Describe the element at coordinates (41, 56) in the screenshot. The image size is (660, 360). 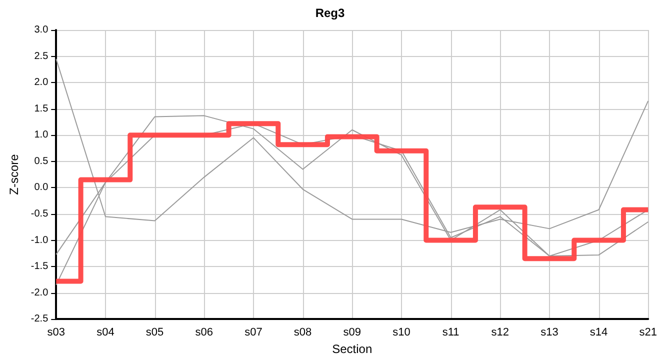
I see `y-tick-label: 2.5` at that location.